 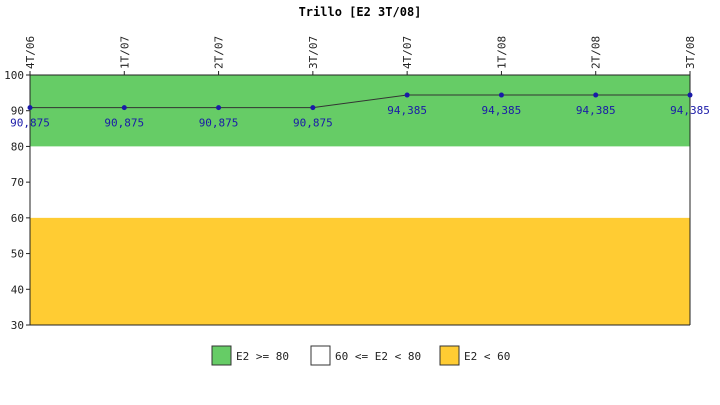 What do you see at coordinates (501, 52) in the screenshot?
I see `x-tick-label: 1T/08` at bounding box center [501, 52].